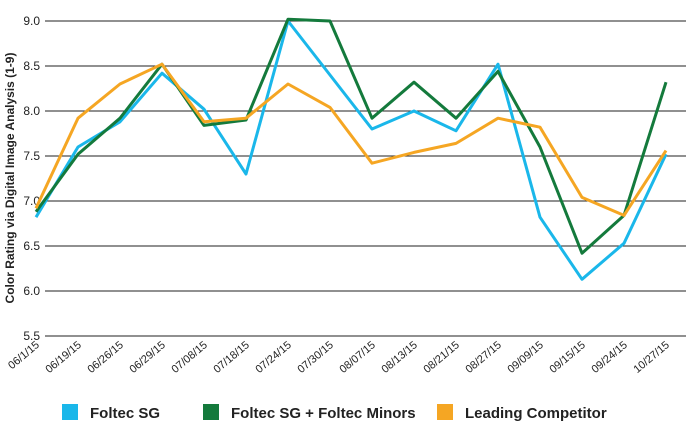 This screenshot has width=686, height=428. Describe the element at coordinates (536, 413) in the screenshot. I see `legend-label: Leading Competitor` at that location.